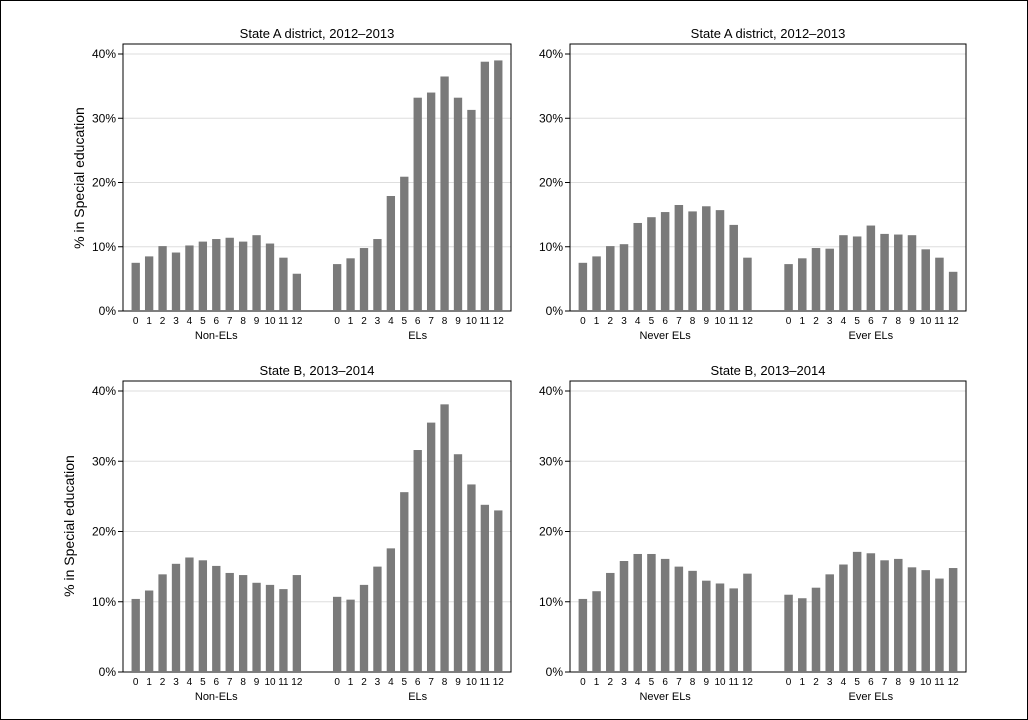 This screenshot has width=1028, height=720. What do you see at coordinates (665, 697) in the screenshot?
I see `group-label: Never ELs` at bounding box center [665, 697].